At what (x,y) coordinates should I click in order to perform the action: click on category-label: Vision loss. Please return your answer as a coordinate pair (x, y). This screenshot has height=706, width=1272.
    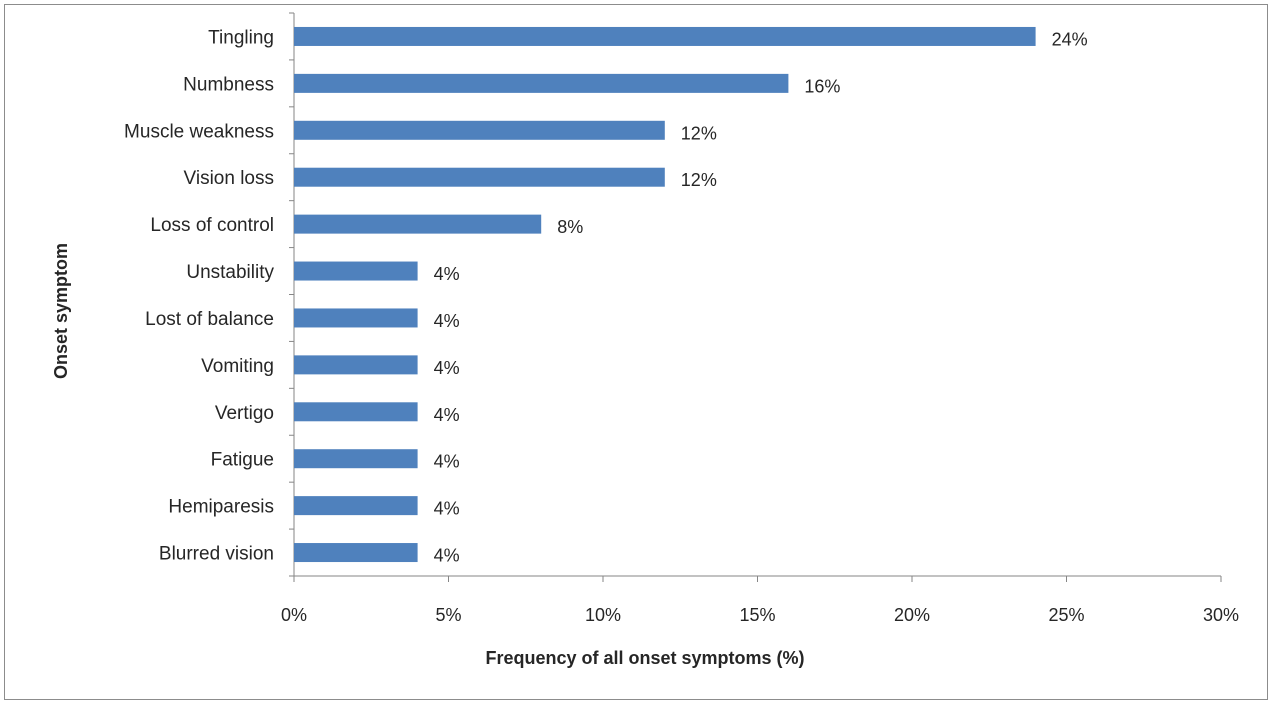
    Looking at the image, I should click on (229, 178).